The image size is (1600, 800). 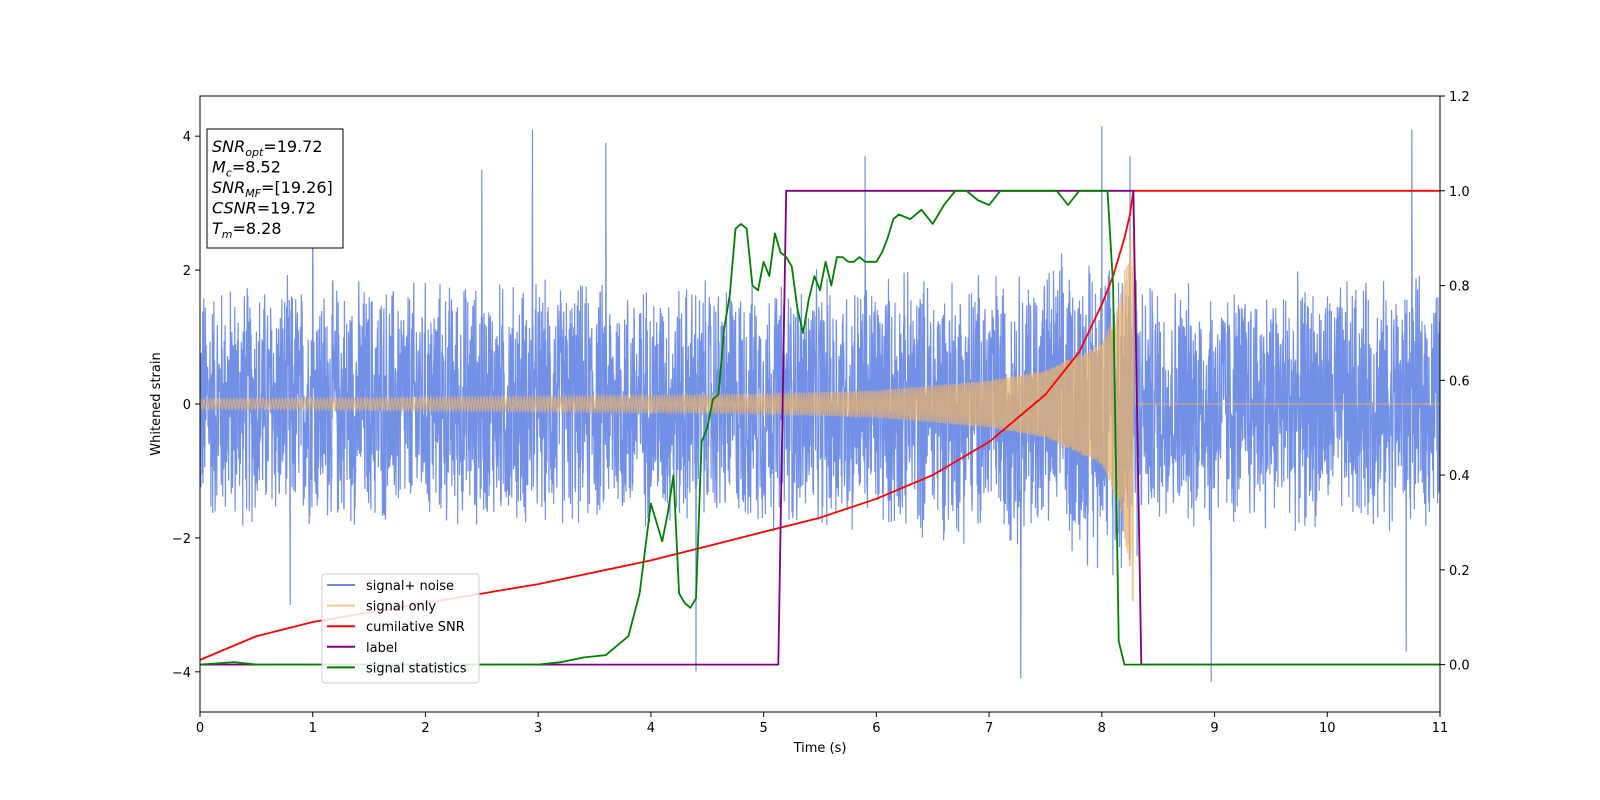 I want to click on y-tick-label: 2, so click(x=187, y=271).